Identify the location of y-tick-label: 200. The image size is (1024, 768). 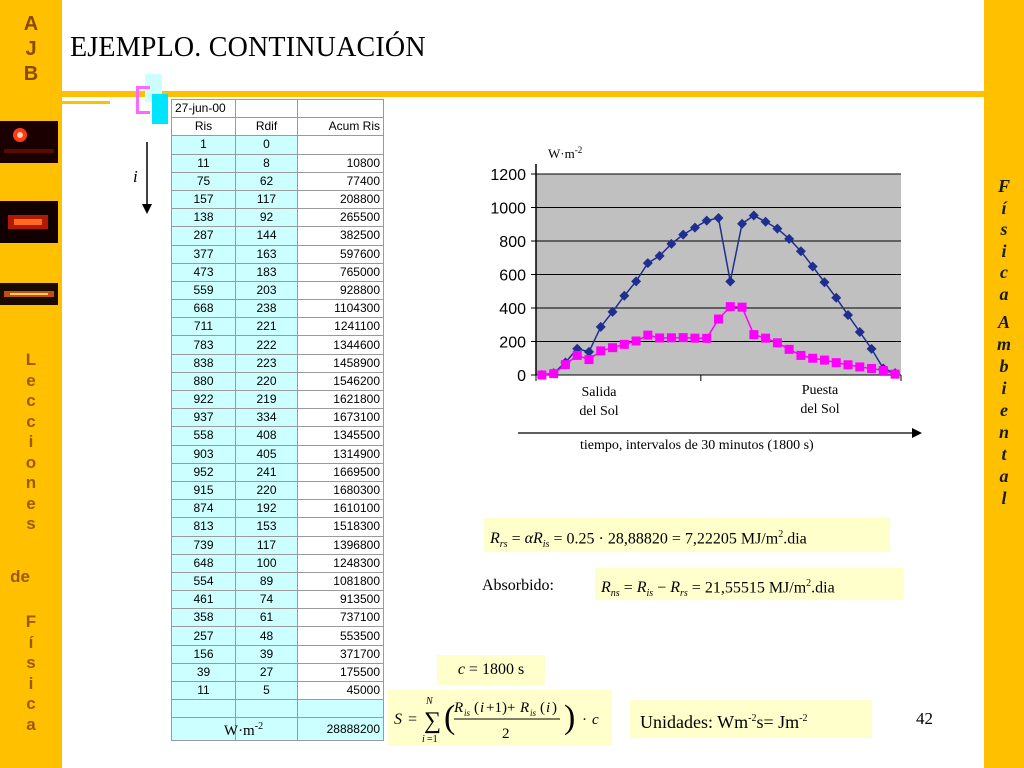
(512, 343).